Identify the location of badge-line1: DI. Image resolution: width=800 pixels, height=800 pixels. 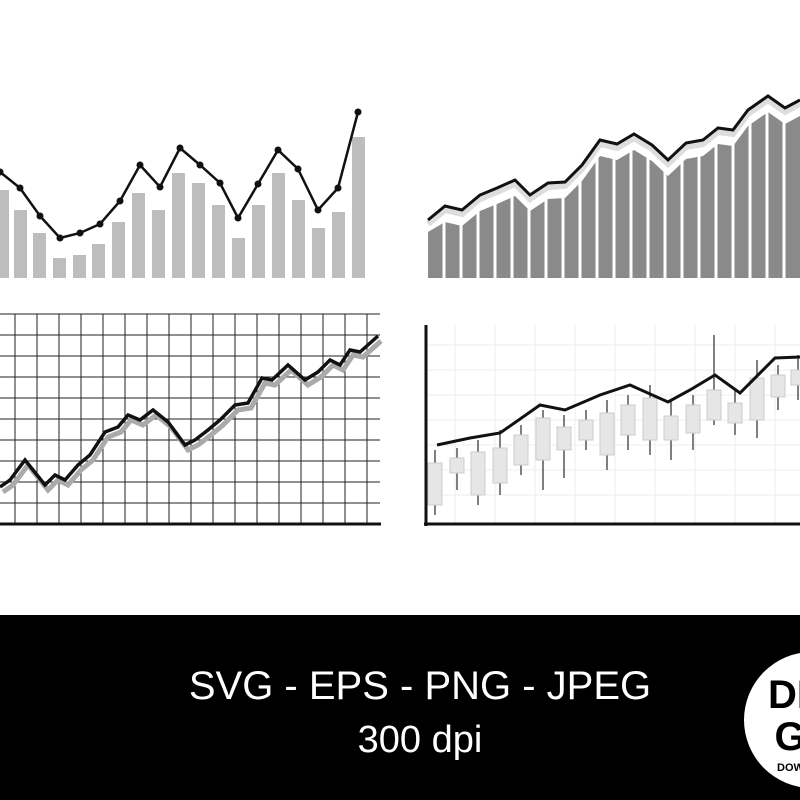
(784, 695).